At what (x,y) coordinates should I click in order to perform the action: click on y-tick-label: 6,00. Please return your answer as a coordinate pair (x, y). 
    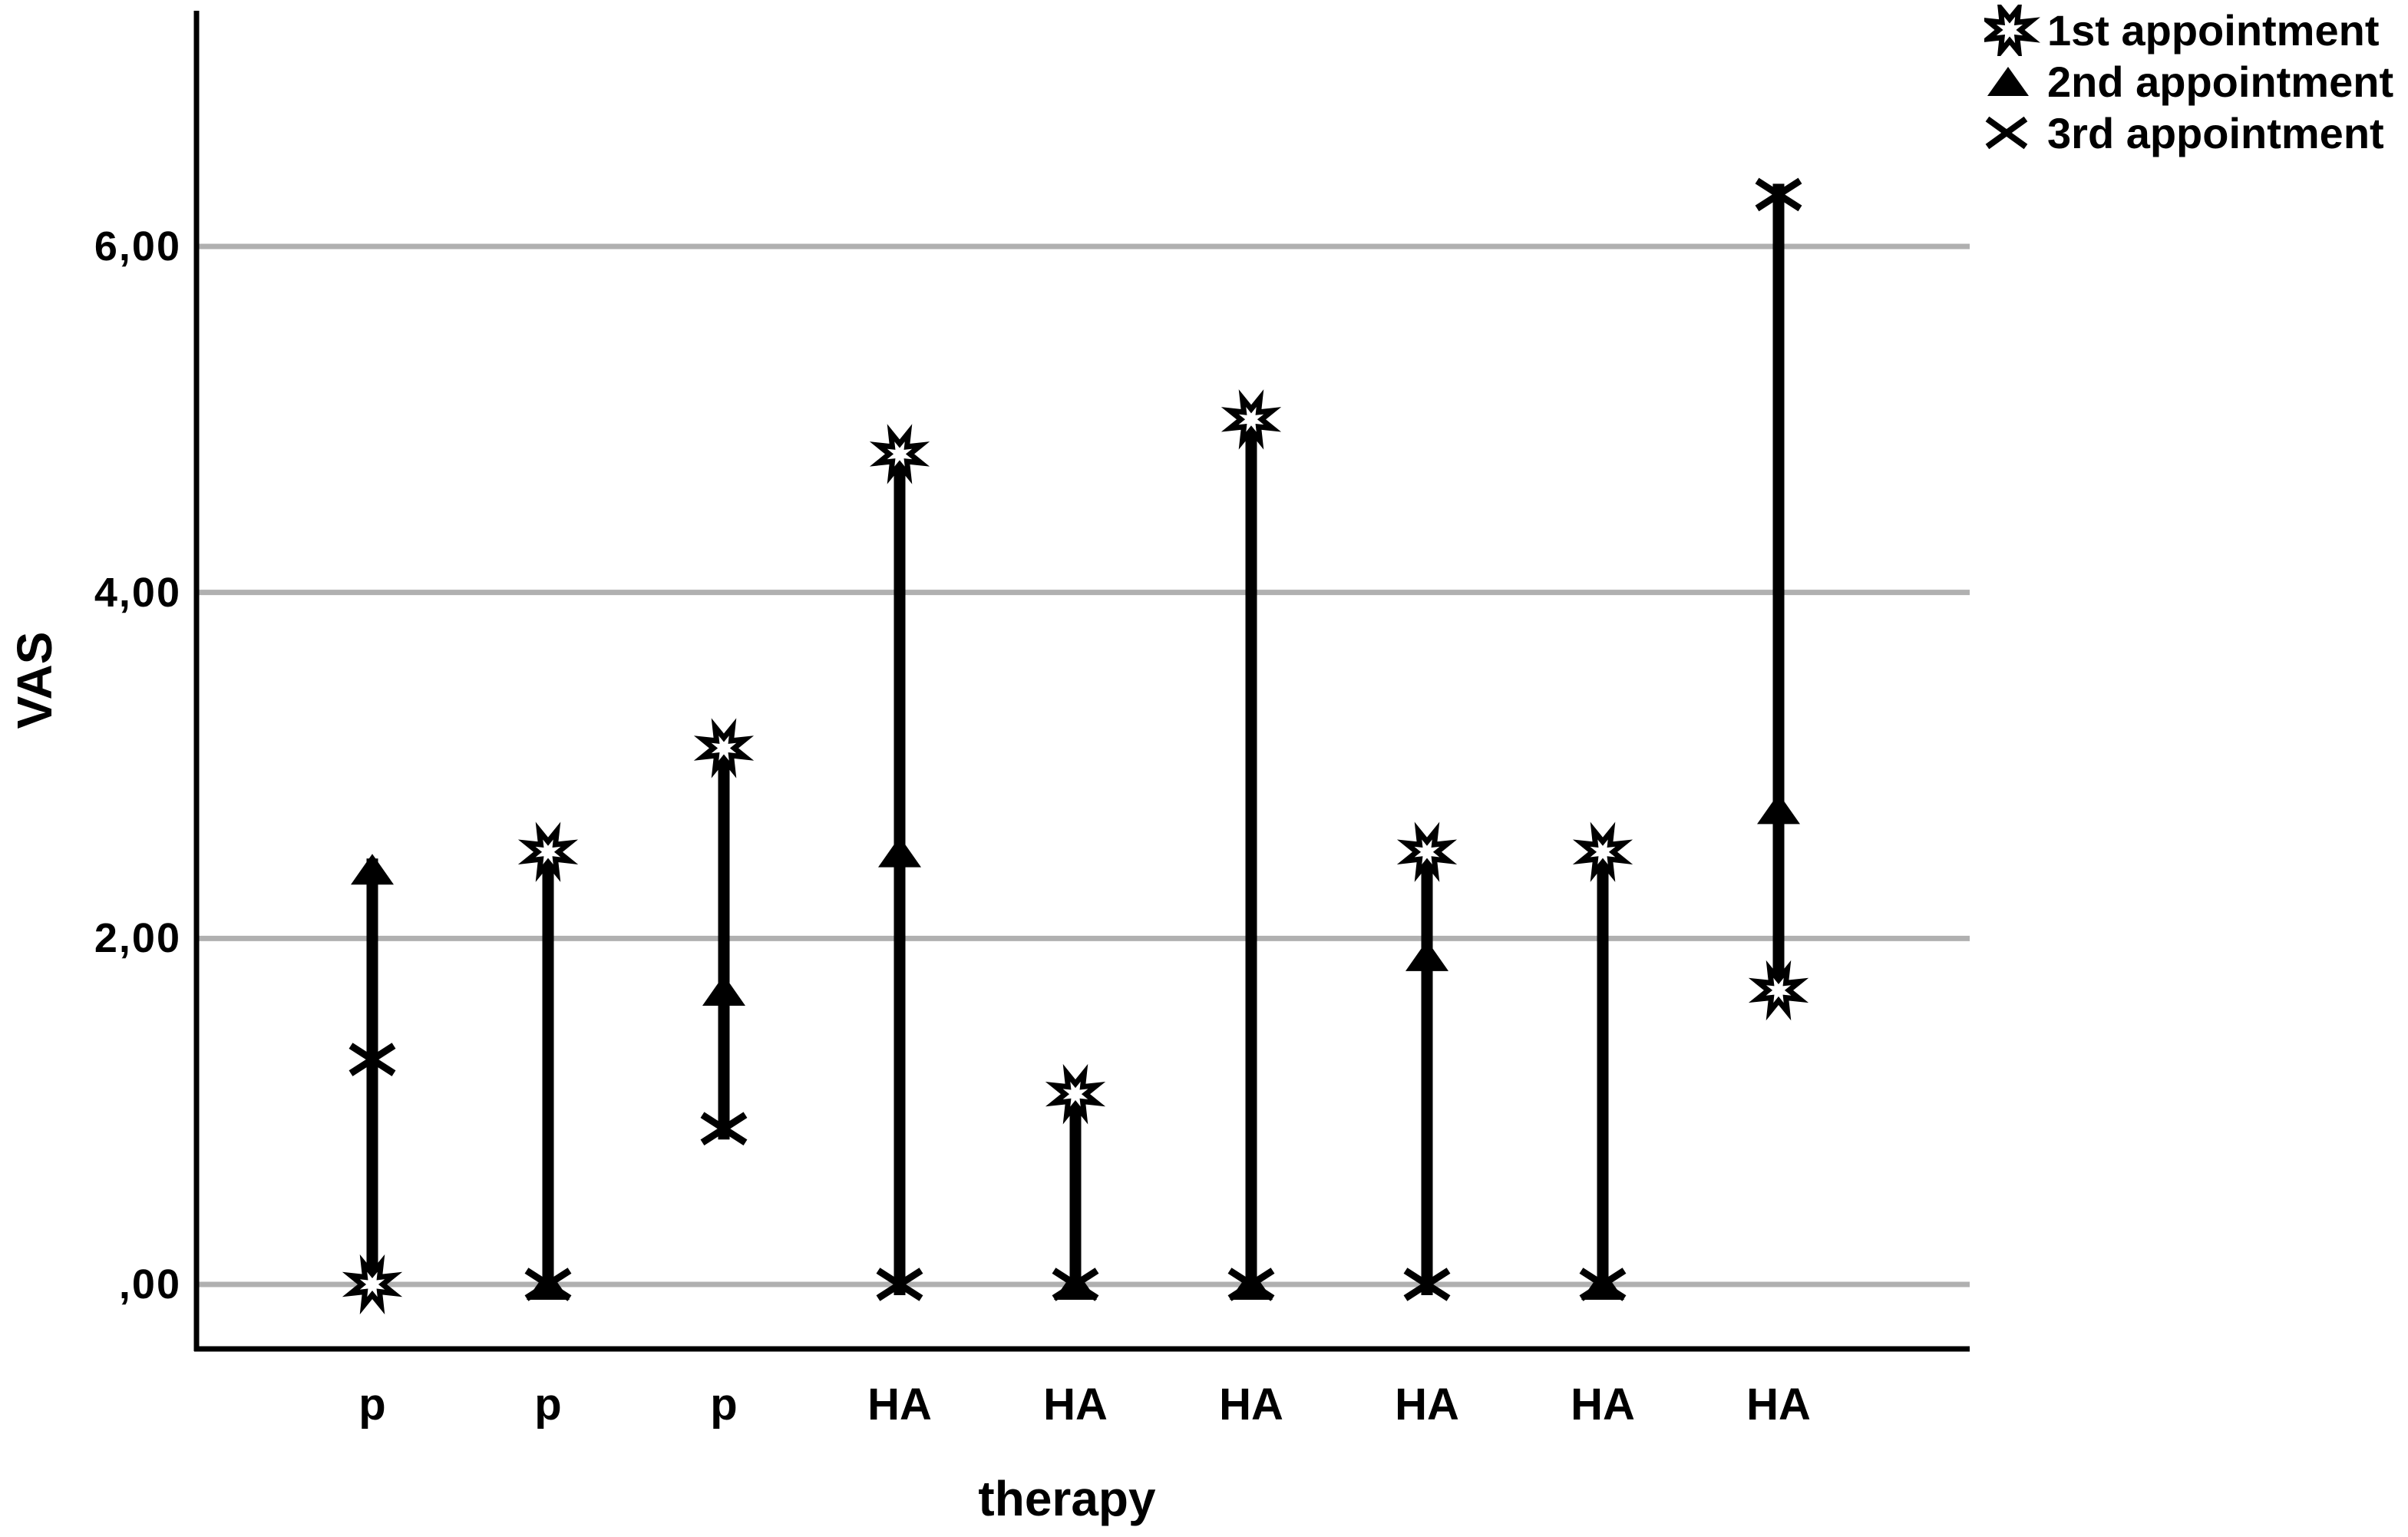
    Looking at the image, I should click on (138, 246).